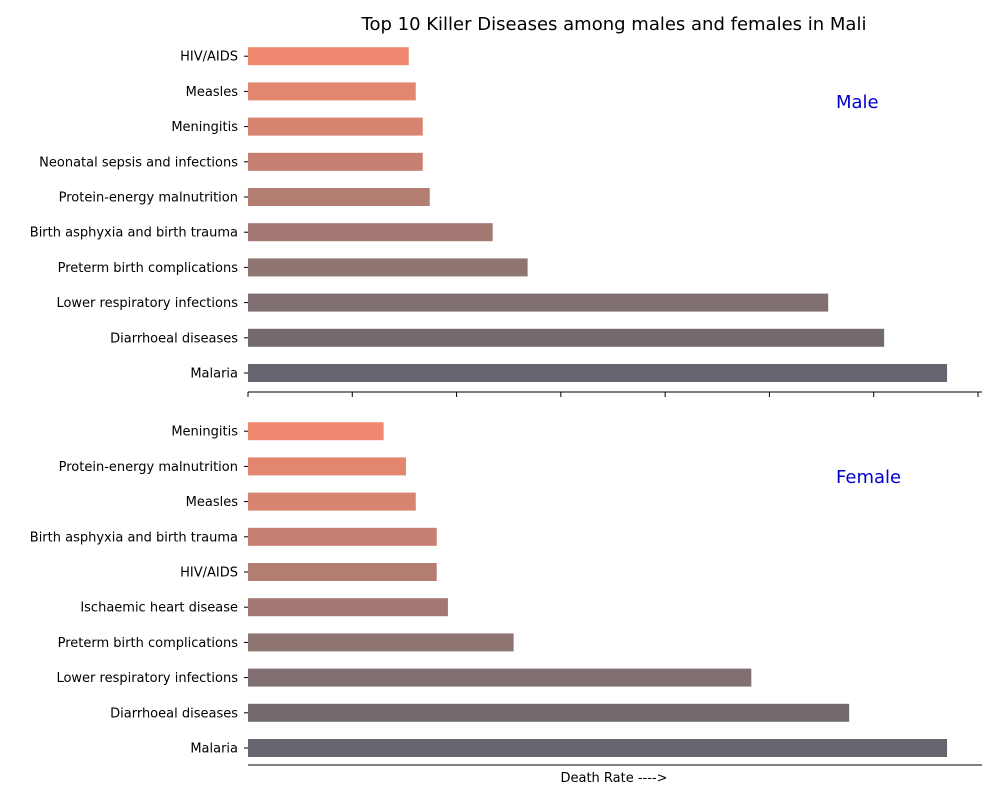  What do you see at coordinates (857, 102) in the screenshot?
I see `panel-label: Male` at bounding box center [857, 102].